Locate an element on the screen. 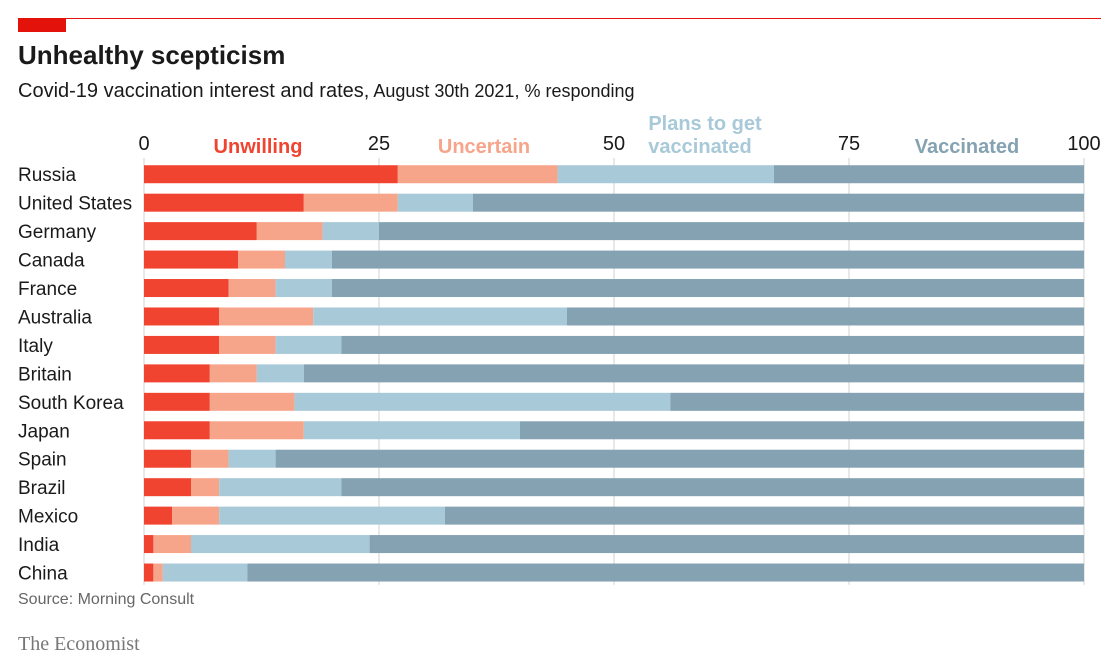 This screenshot has width=1105, height=661. bar-india-plans is located at coordinates (280, 544).